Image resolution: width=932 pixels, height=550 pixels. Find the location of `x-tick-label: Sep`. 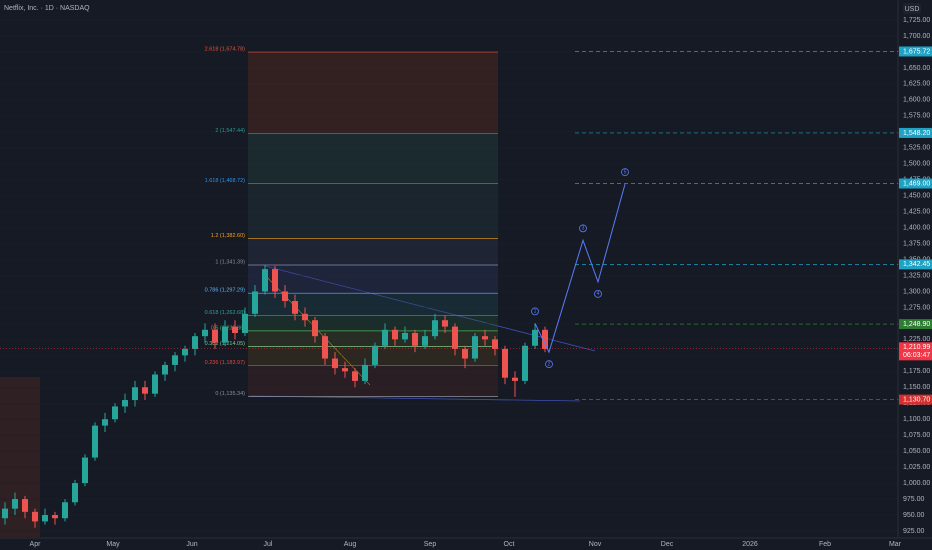

x-tick-label: Sep is located at coordinates (430, 544).